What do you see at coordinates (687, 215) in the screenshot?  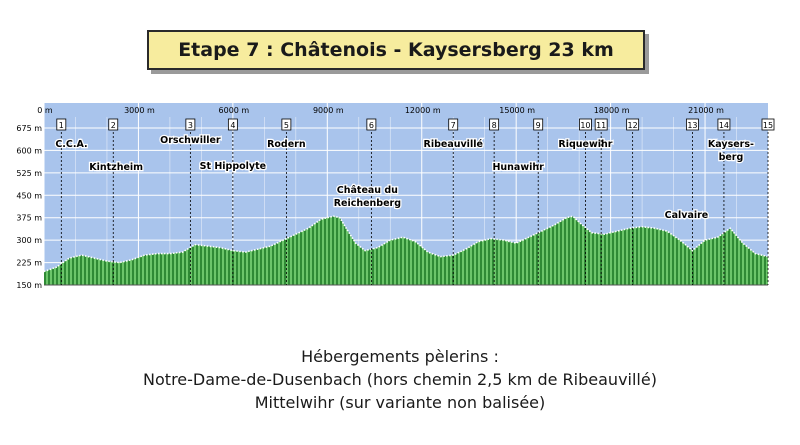 I see `waypoint-label: Calvaire` at bounding box center [687, 215].